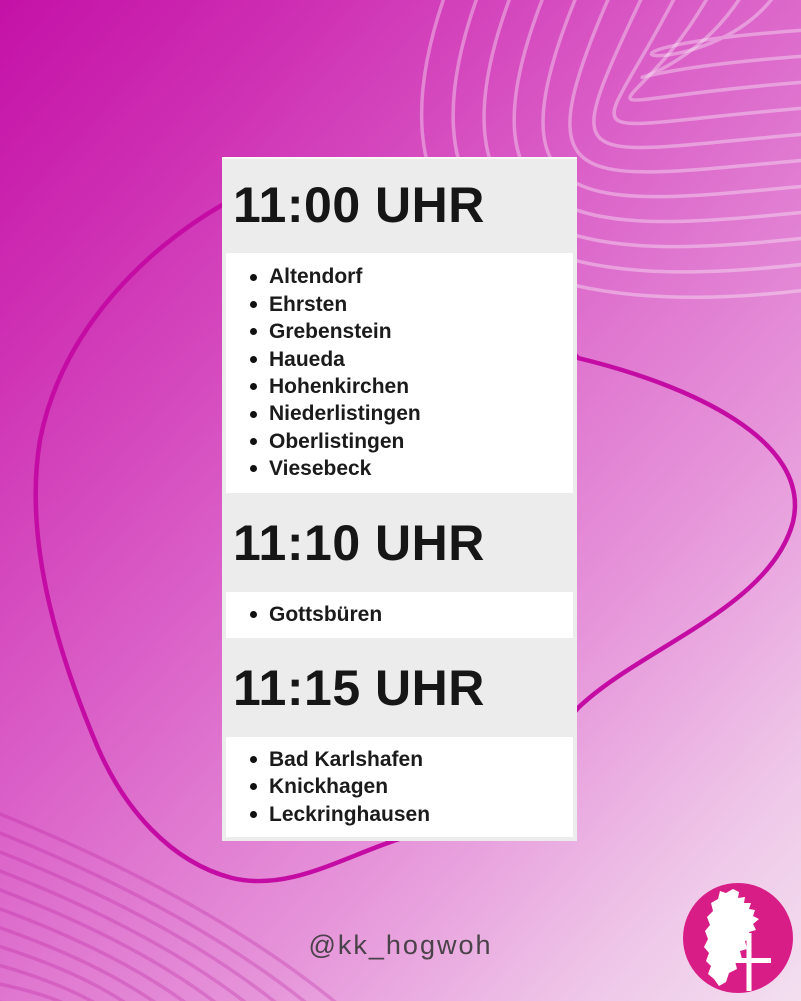  Describe the element at coordinates (359, 687) in the screenshot. I see `time-label: 11:15 UHR` at that location.